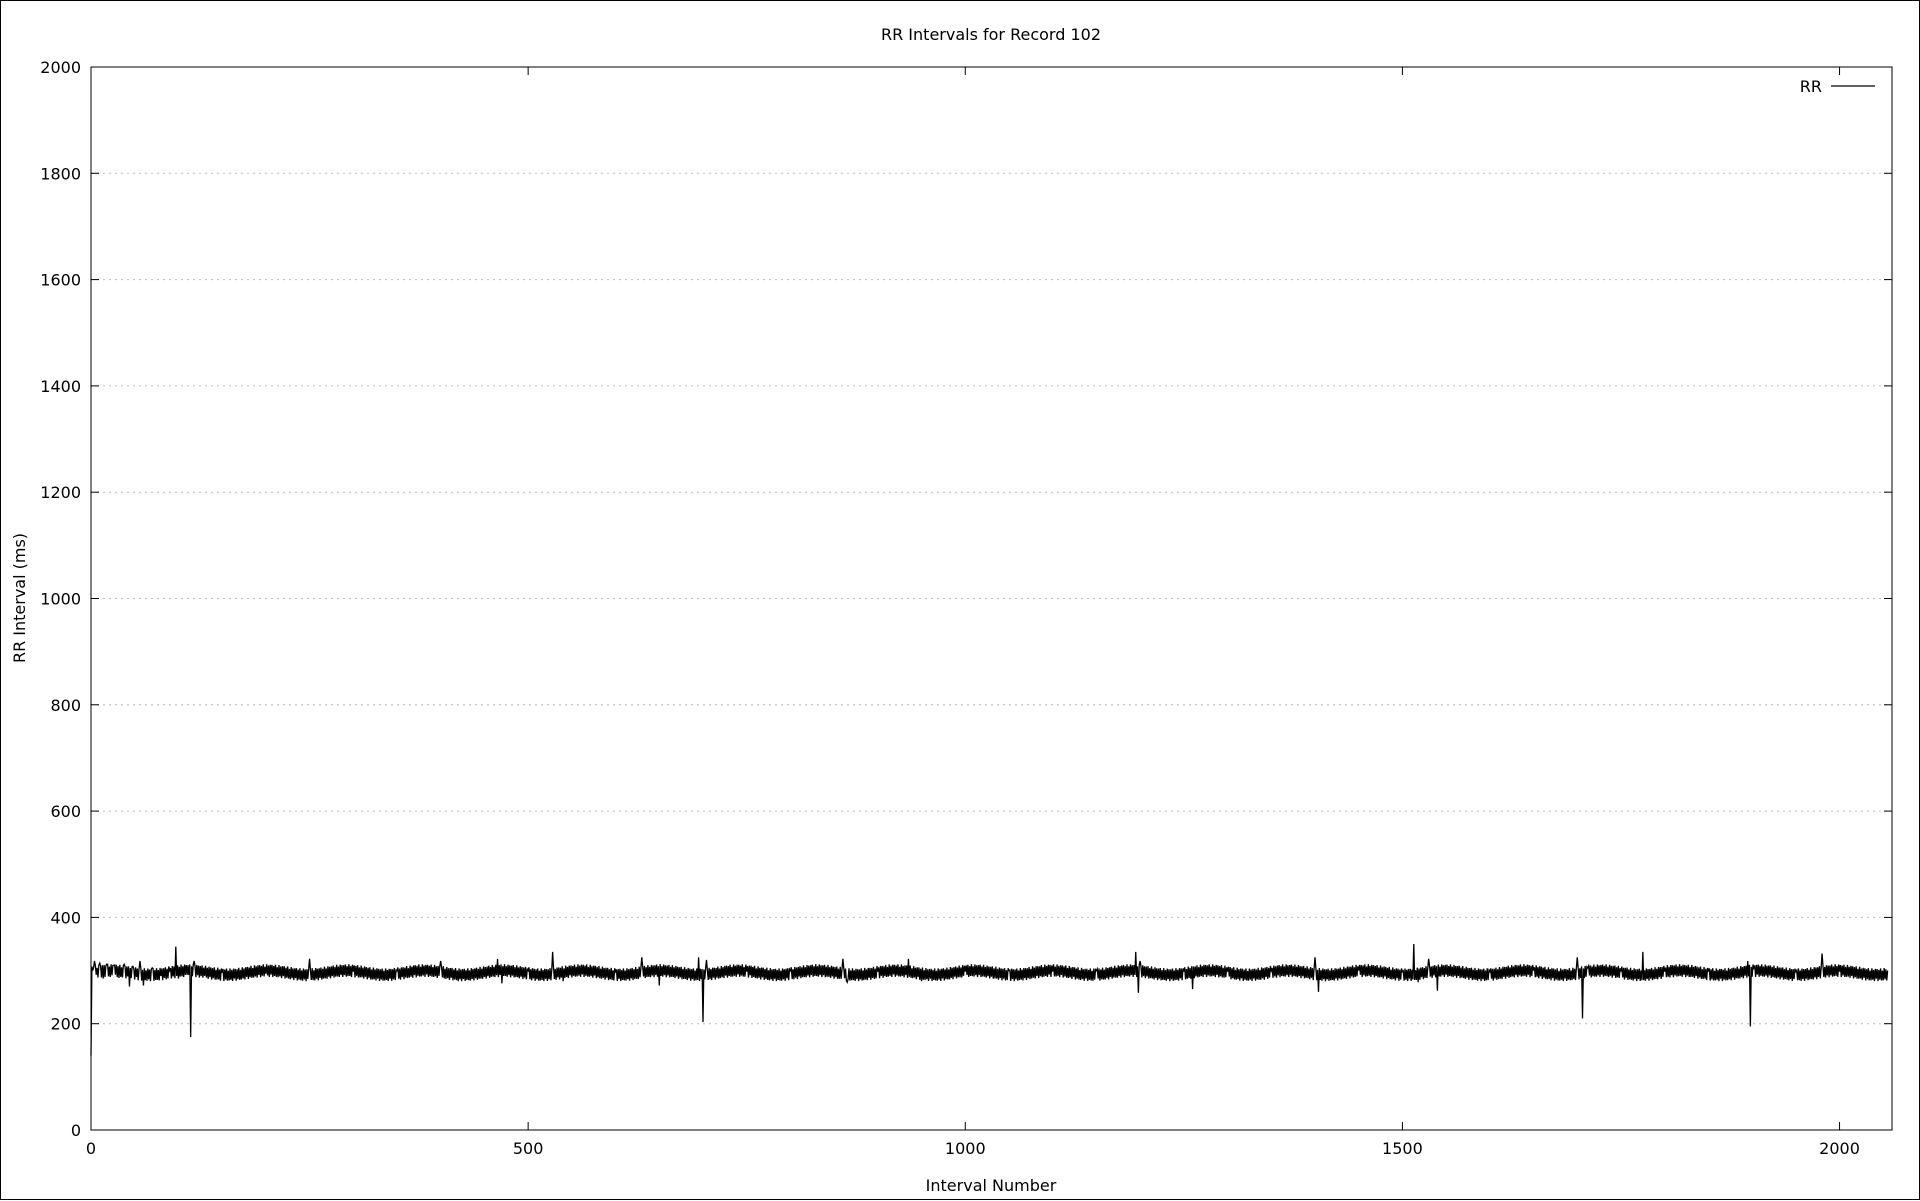  Describe the element at coordinates (60, 67) in the screenshot. I see `y-tick-label-2000: 2000` at that location.